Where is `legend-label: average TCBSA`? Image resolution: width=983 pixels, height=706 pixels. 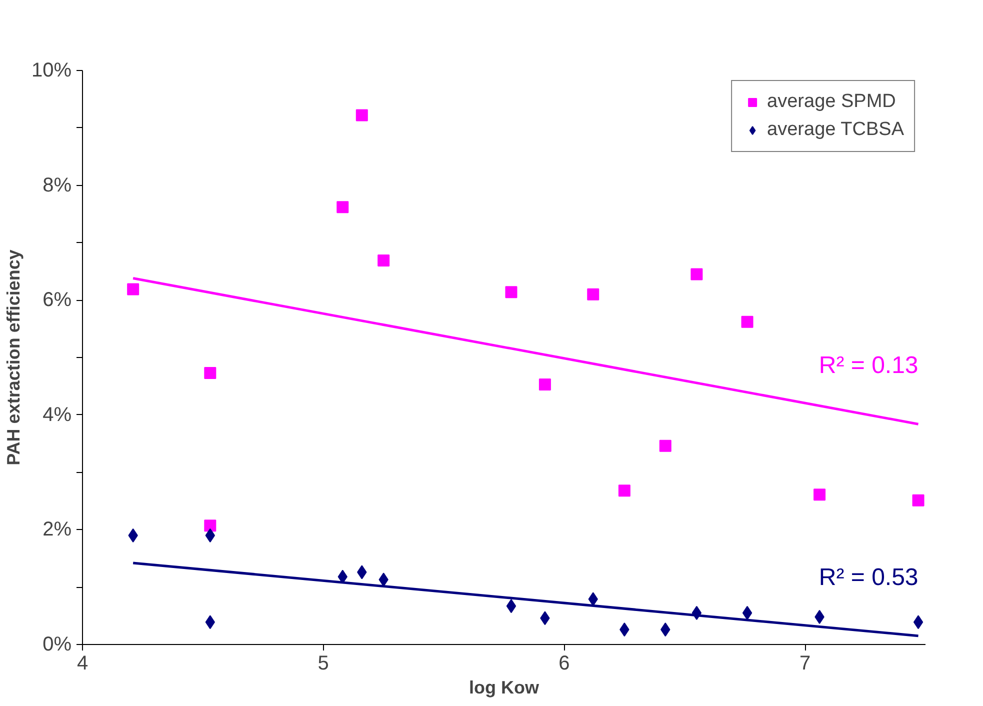
legend-label: average TCBSA is located at coordinates (835, 130).